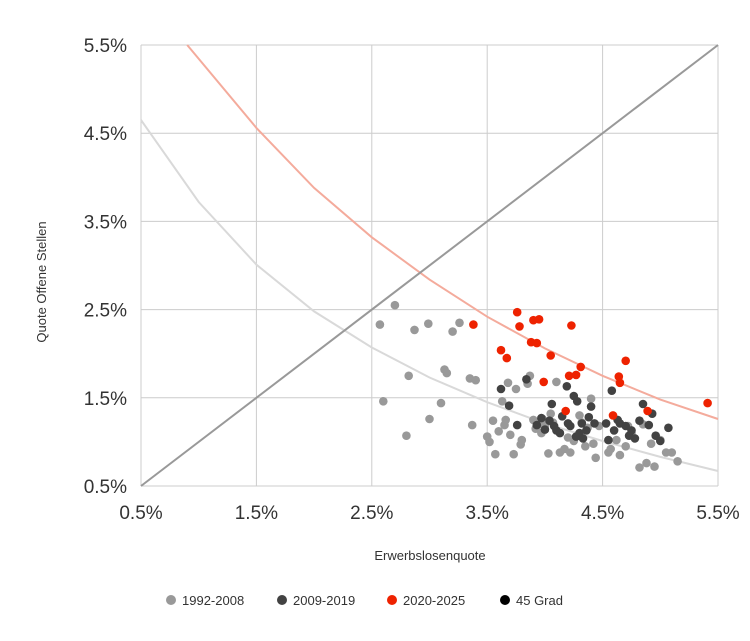 The height and width of the screenshot is (641, 750). I want to click on y-tick-label: 5.5%, so click(105, 46).